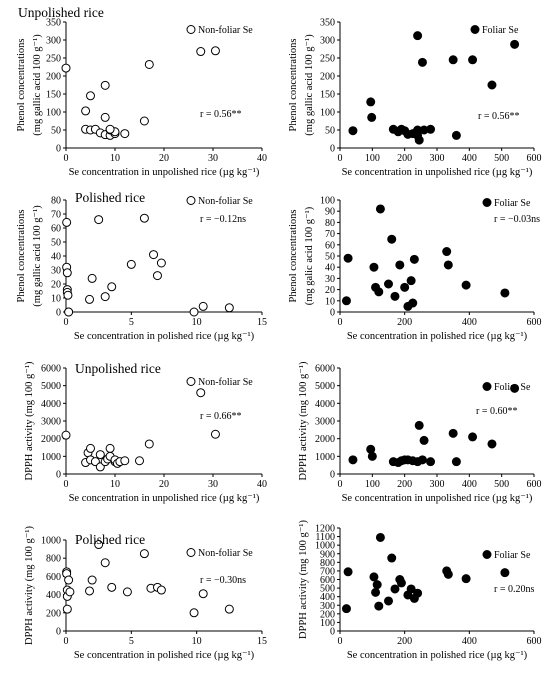 The height and width of the screenshot is (700, 550). What do you see at coordinates (21, 84) in the screenshot?
I see `y-axis-label: Phenol concentrations` at bounding box center [21, 84].